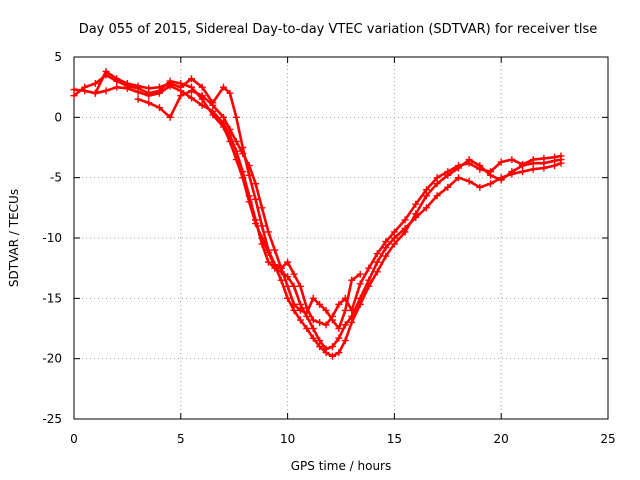 This screenshot has height=480, width=640. What do you see at coordinates (58, 57) in the screenshot?
I see `y-tick-label: 5` at bounding box center [58, 57].